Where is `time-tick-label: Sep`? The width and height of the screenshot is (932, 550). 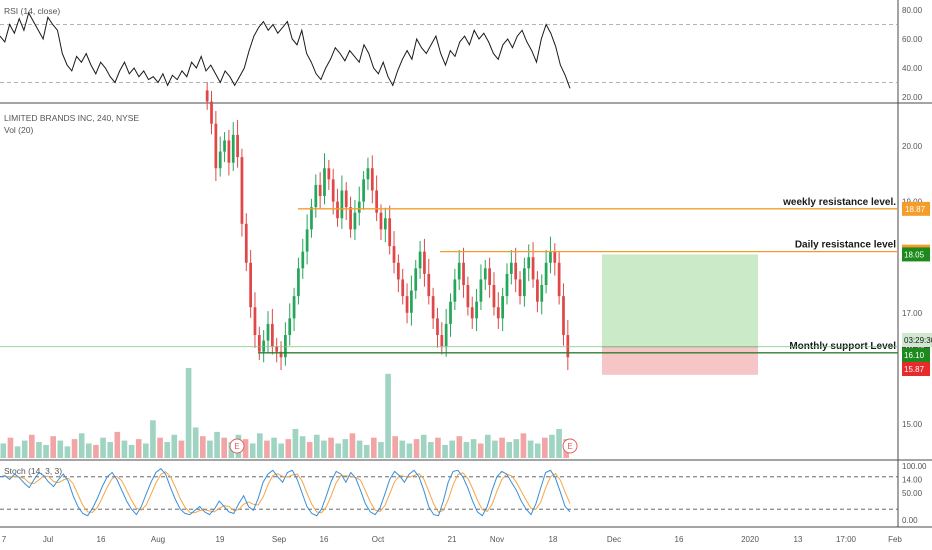
time-tick-label: Sep is located at coordinates (279, 539).